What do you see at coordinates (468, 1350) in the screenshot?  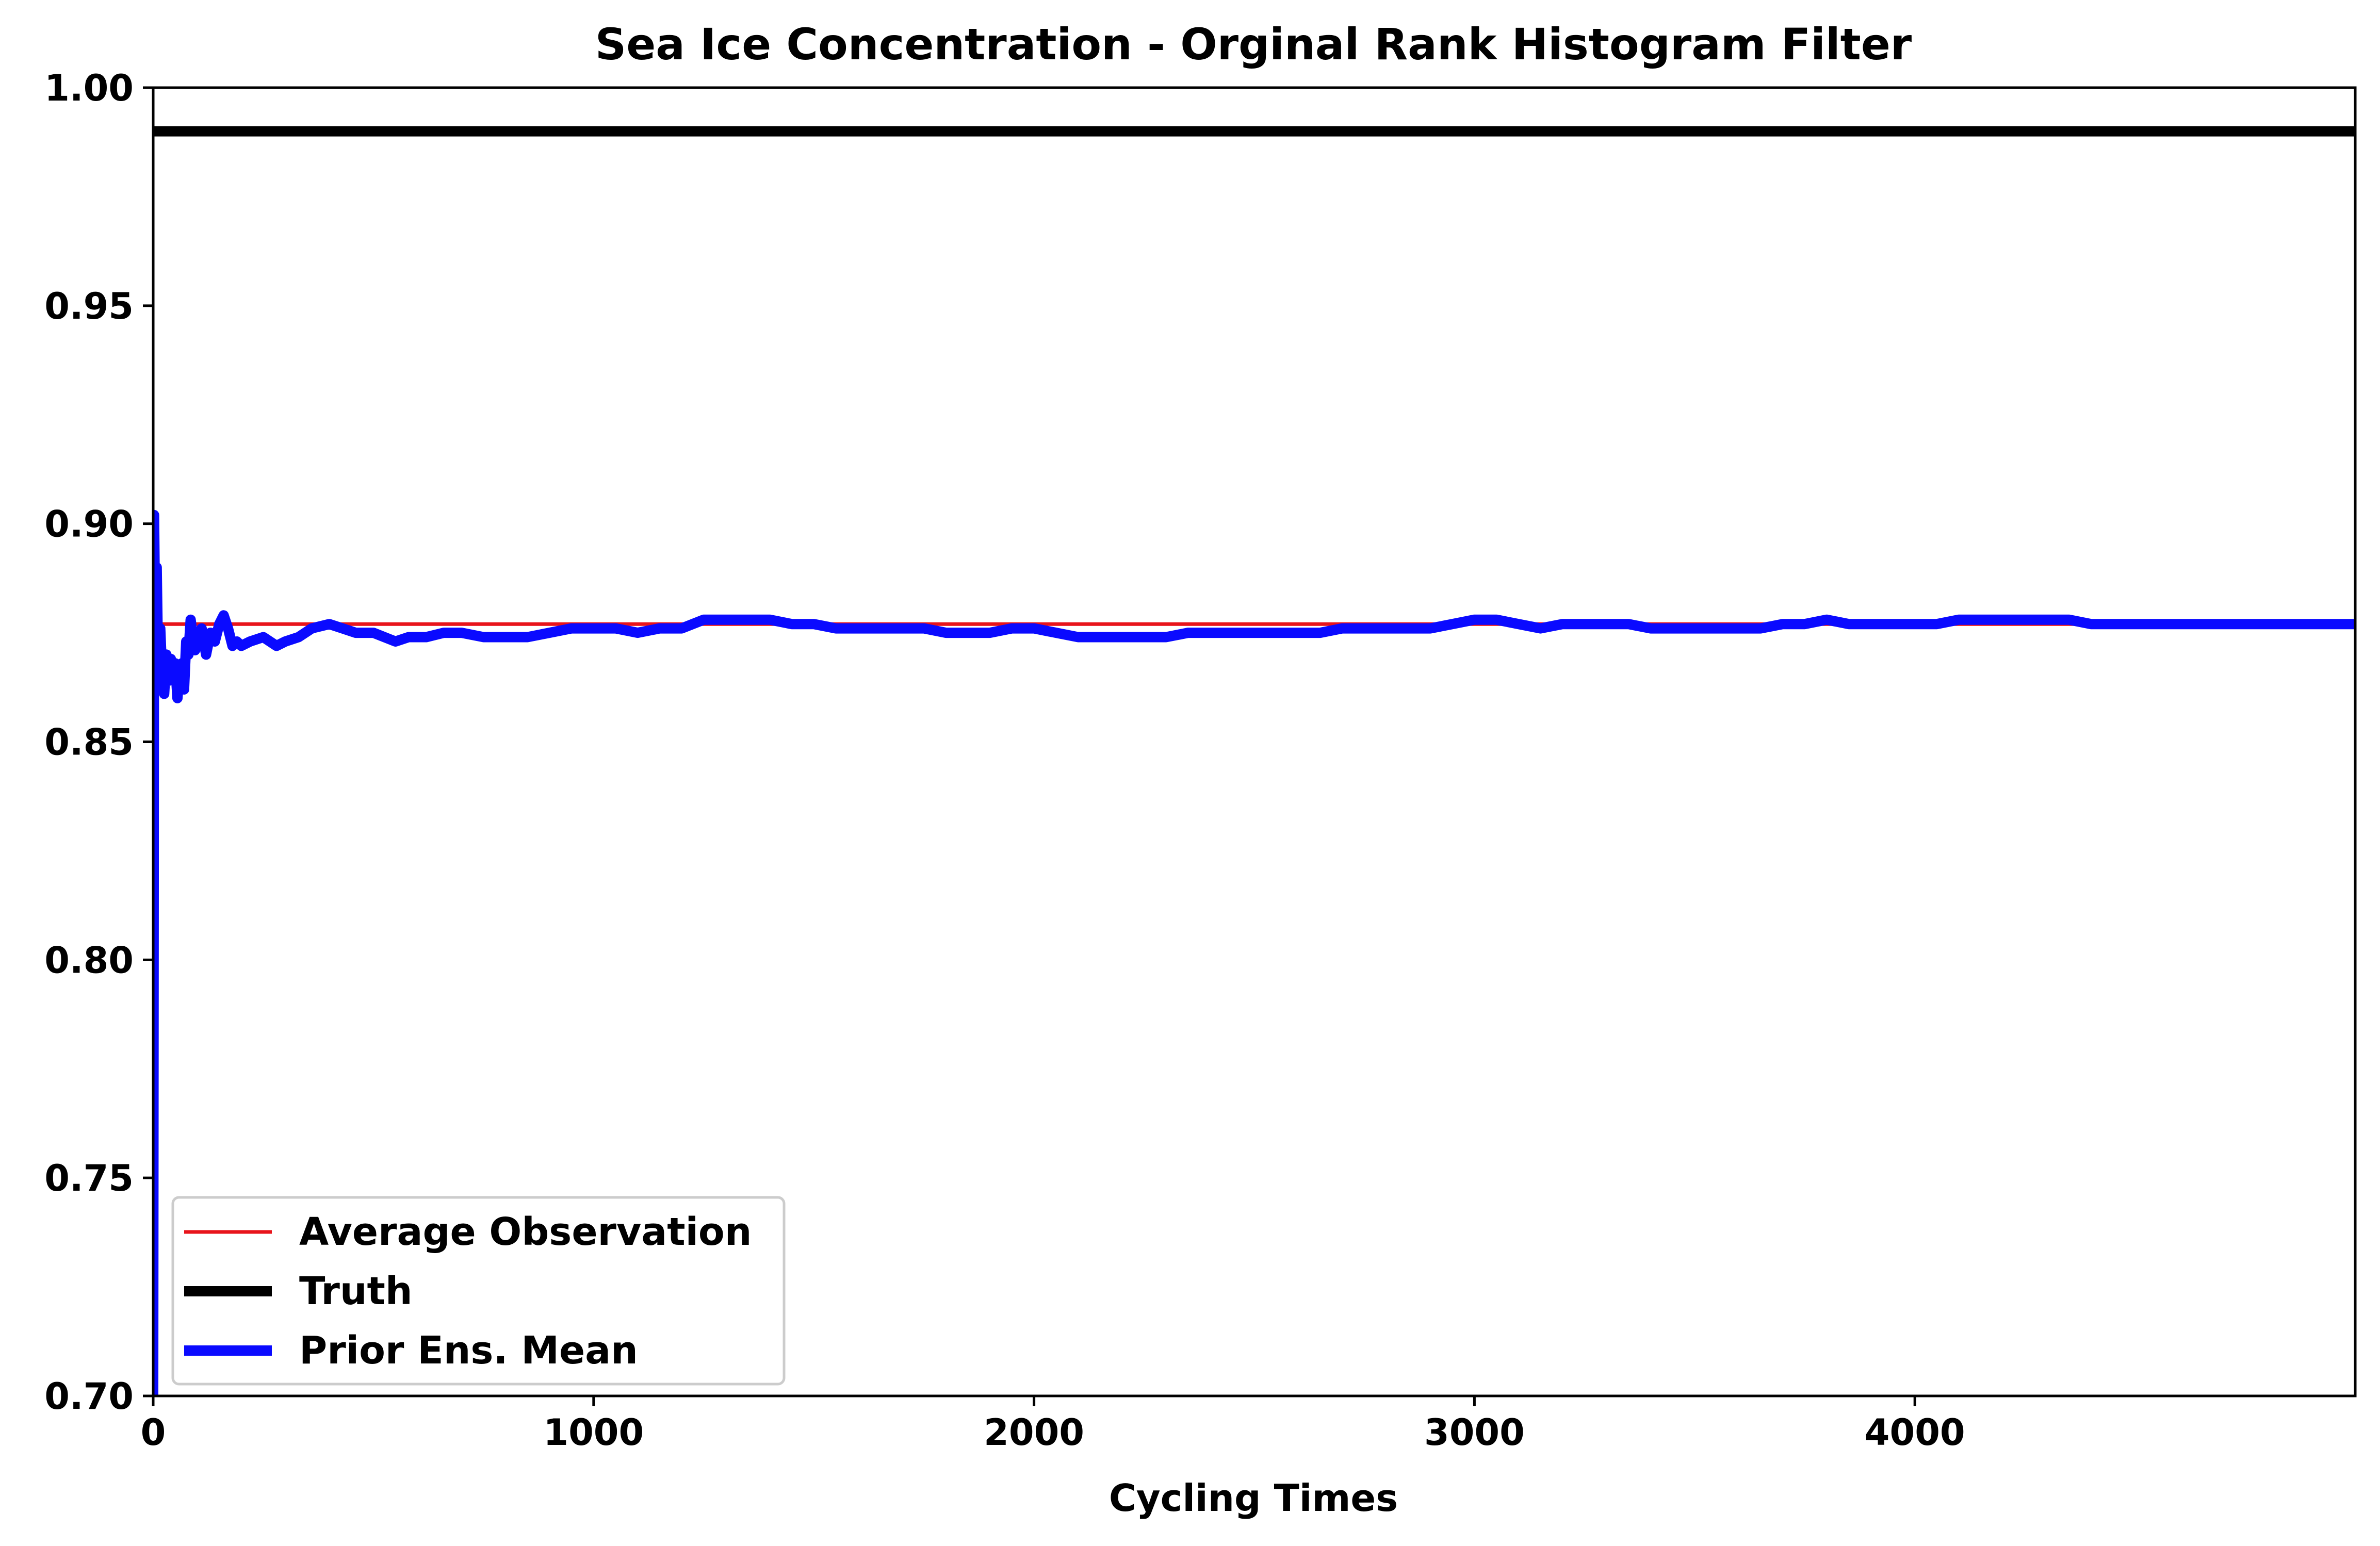 I see `legend-label-prior-ens-mean: Prior Ens. Mean` at bounding box center [468, 1350].